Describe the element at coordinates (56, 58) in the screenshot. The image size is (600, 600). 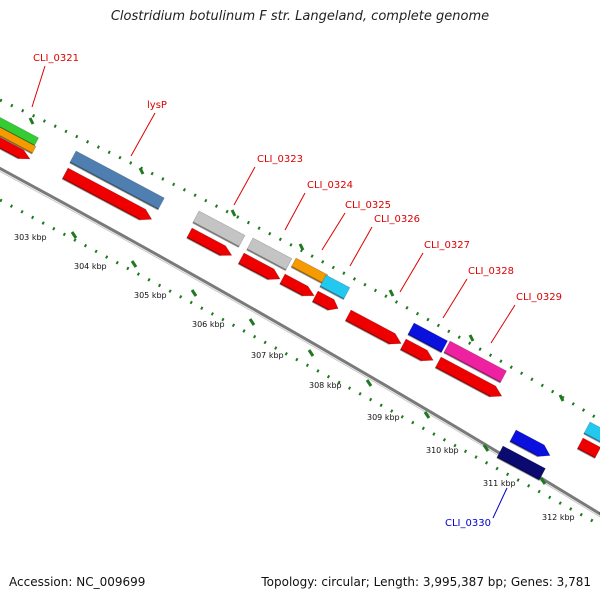
I see `gene-label: CLI_0321` at that location.